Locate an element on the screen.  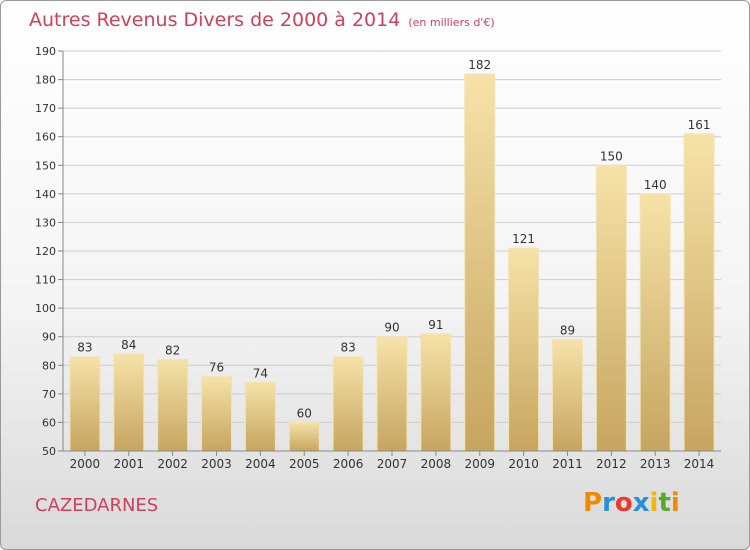
bar-2007 is located at coordinates (392, 394).